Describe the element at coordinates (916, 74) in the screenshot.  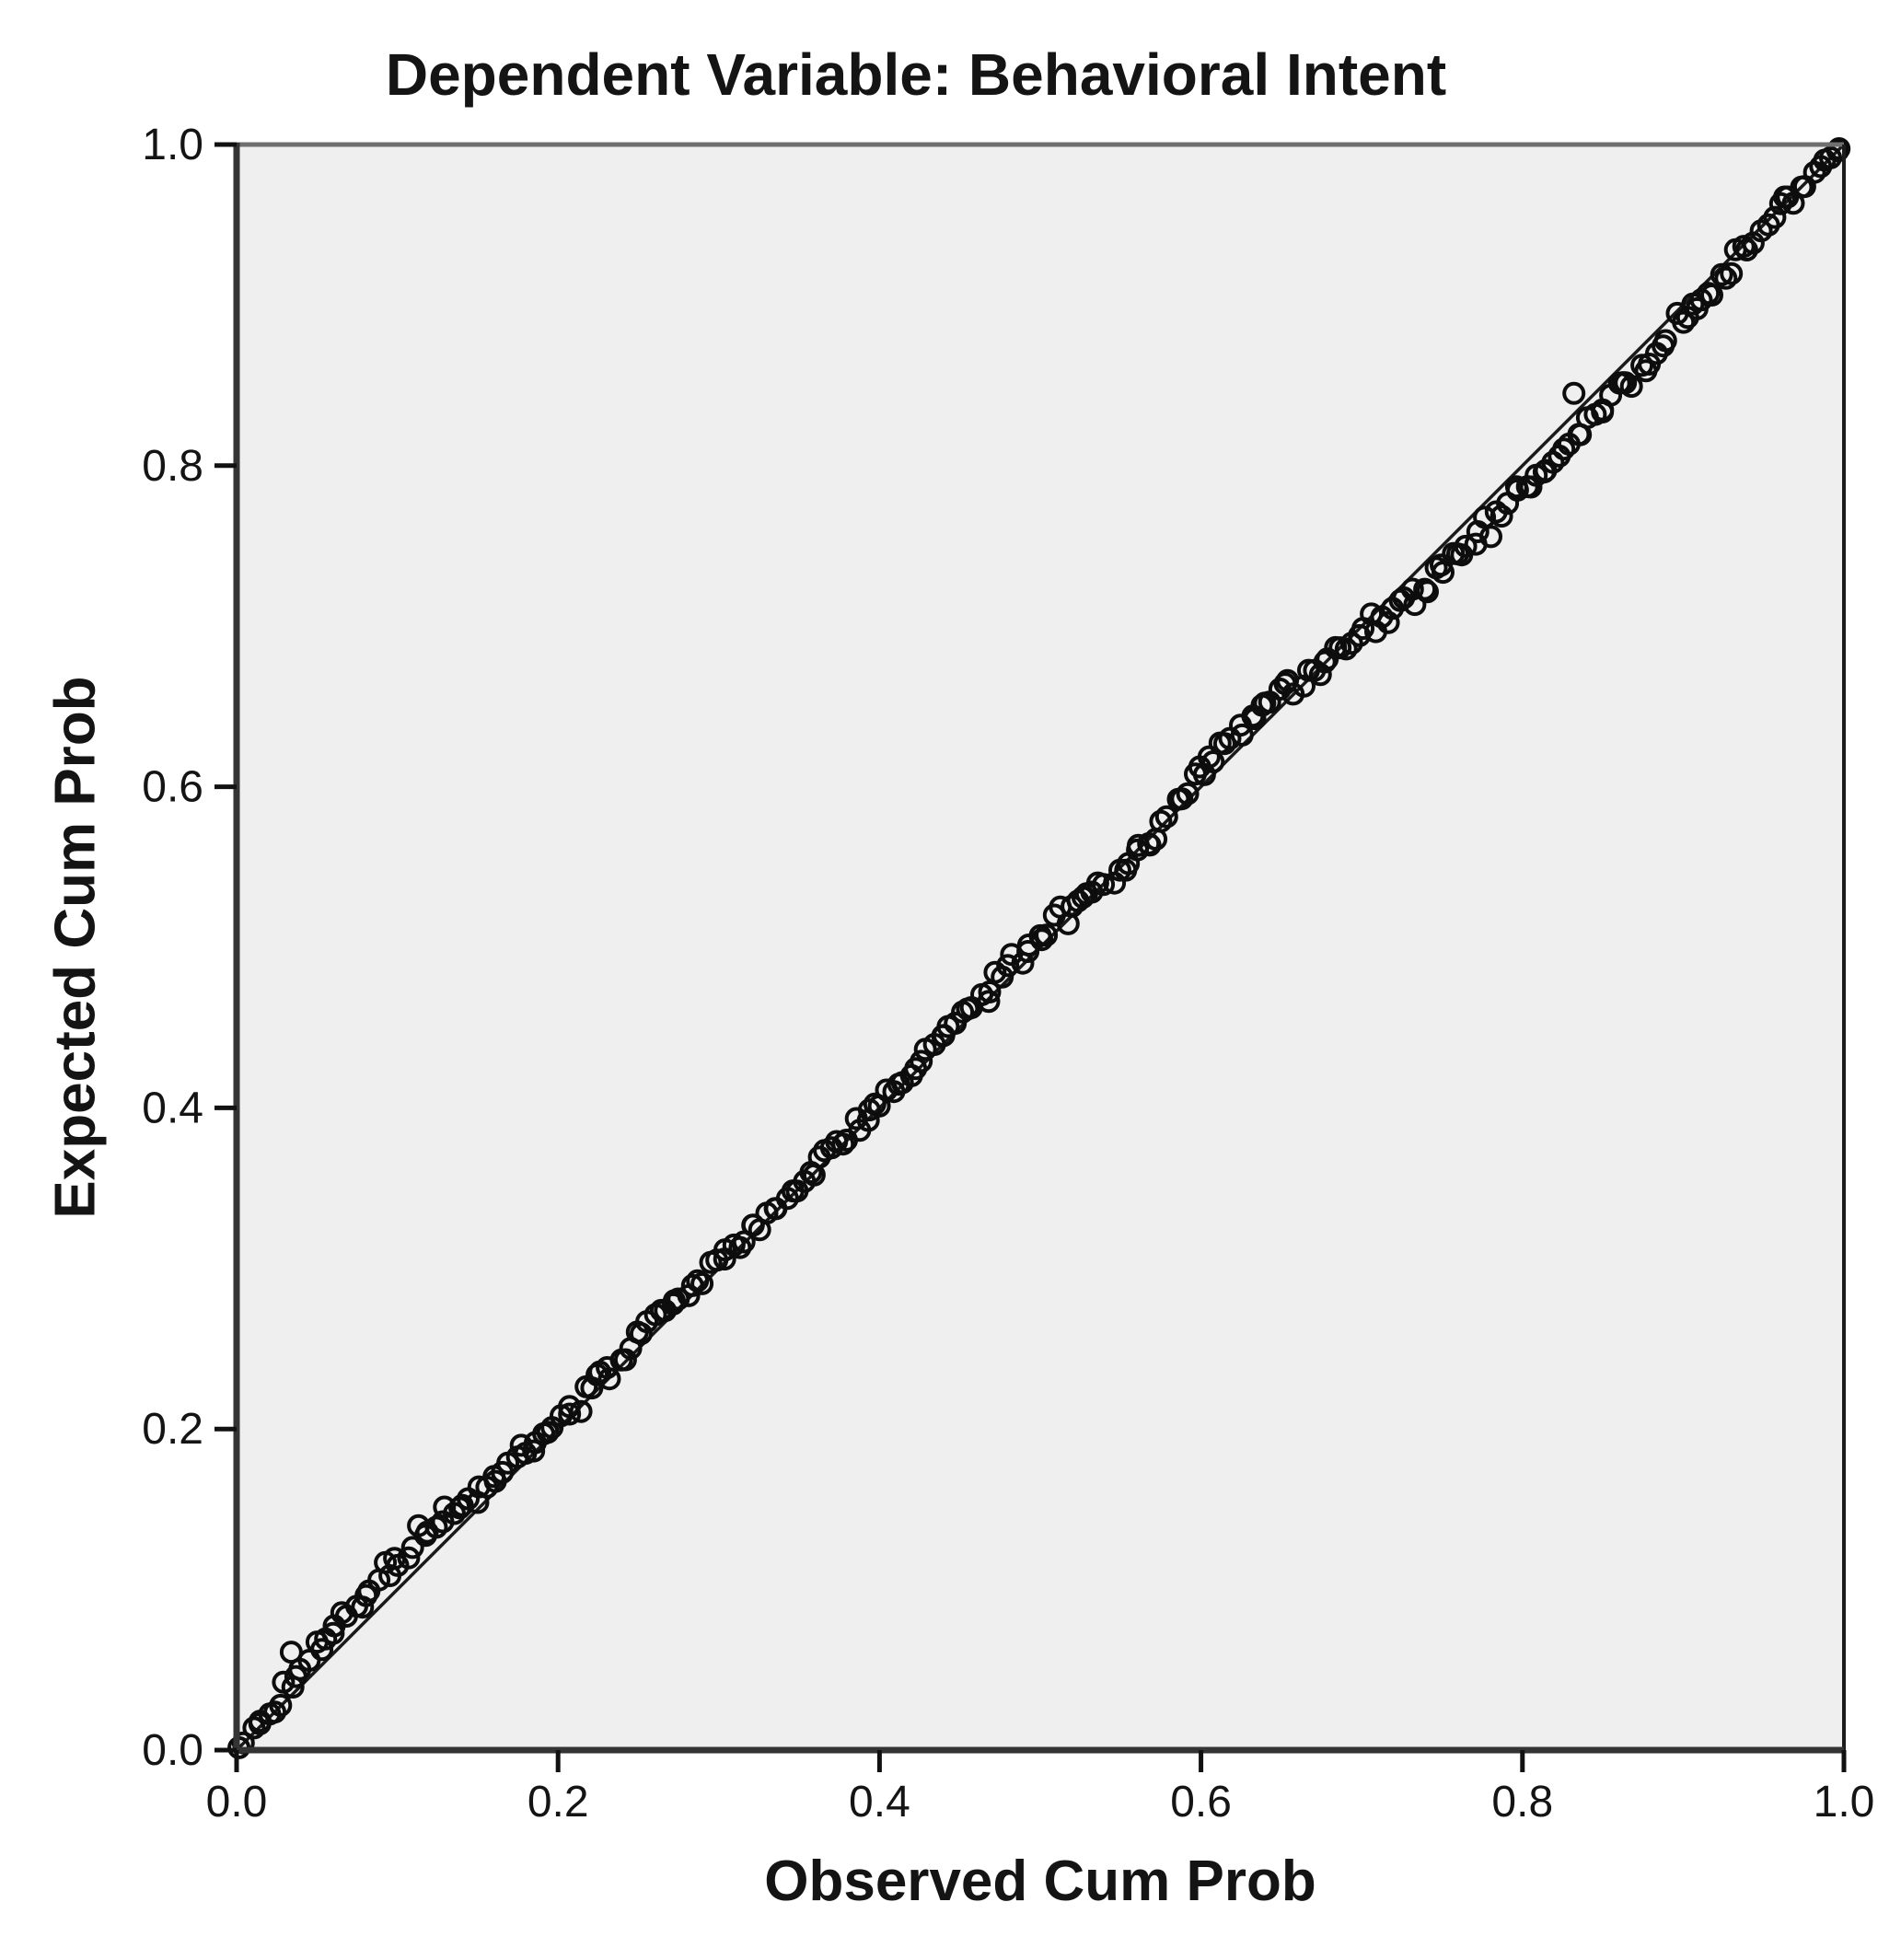
I see `chart-title: Dependent Variable: Behavioral Intent` at that location.